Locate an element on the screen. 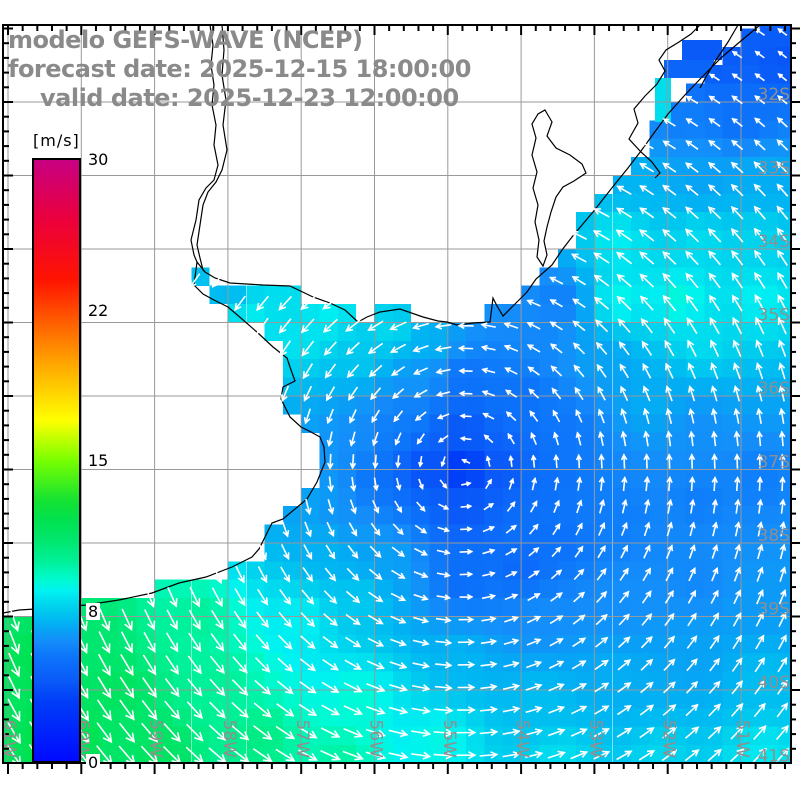  colorbar is located at coordinates (56, 460).